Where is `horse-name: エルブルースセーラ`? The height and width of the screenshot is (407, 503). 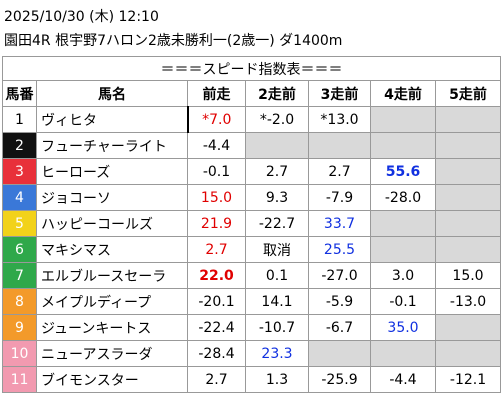
horse-name: エルブルースセーラ is located at coordinates (112, 275).